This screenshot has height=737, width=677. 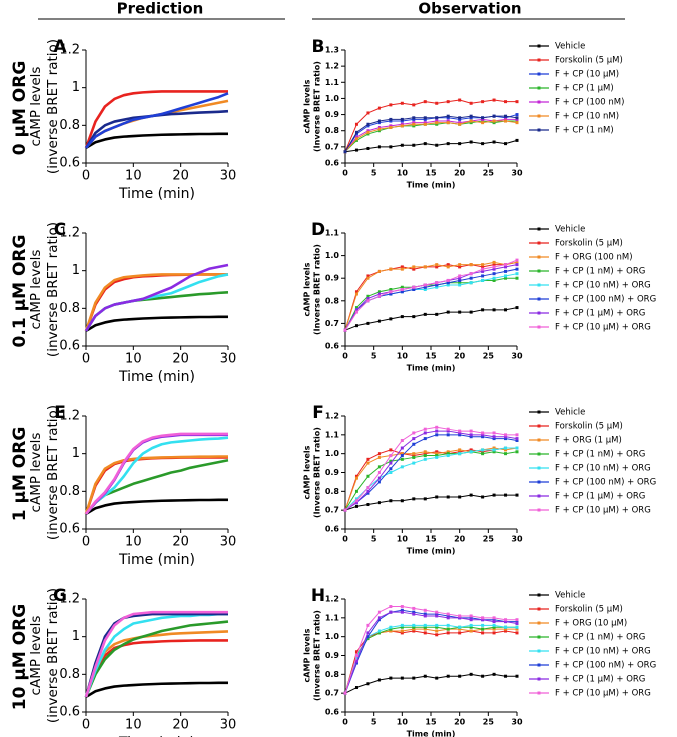 What do you see at coordinates (589, 610) in the screenshot?
I see `legend-label: Forskolin (5 μM)` at bounding box center [589, 610].